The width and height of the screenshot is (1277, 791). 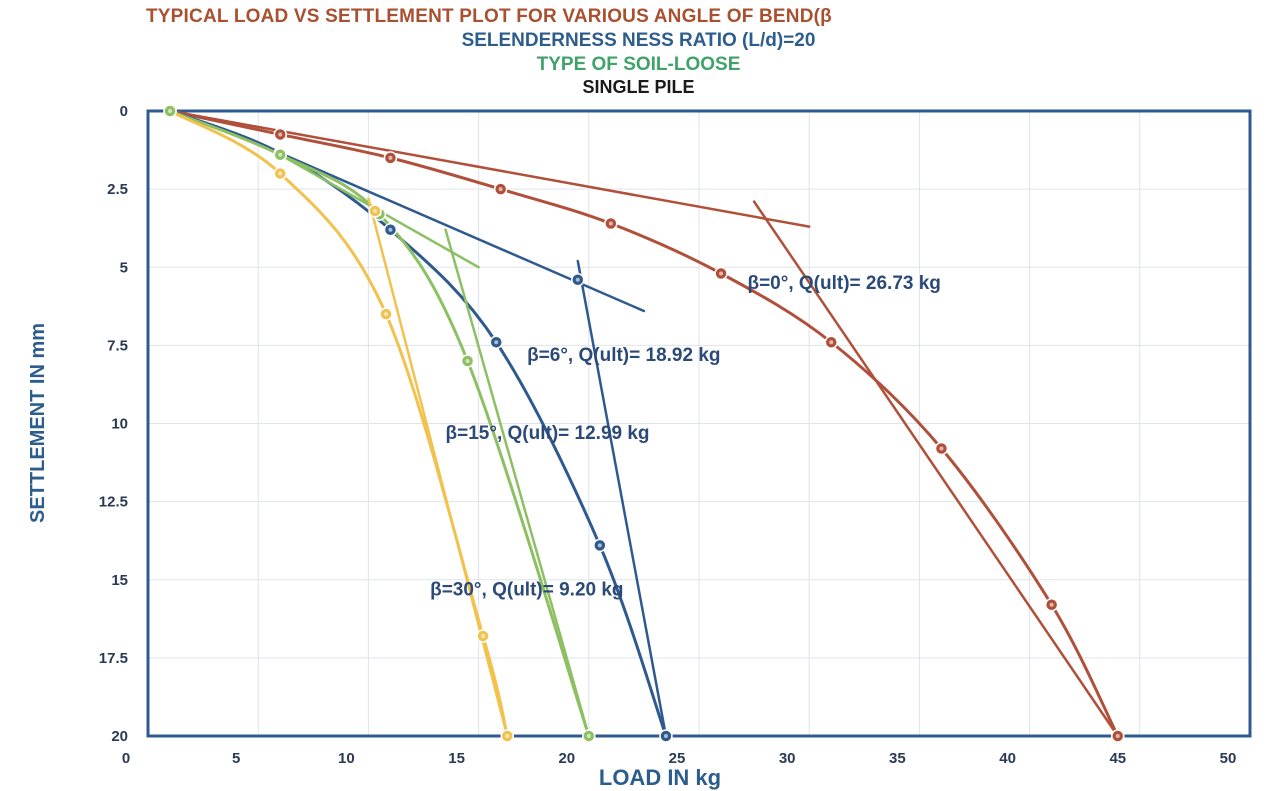 What do you see at coordinates (113, 502) in the screenshot?
I see `y-tick-label: 12.5` at bounding box center [113, 502].